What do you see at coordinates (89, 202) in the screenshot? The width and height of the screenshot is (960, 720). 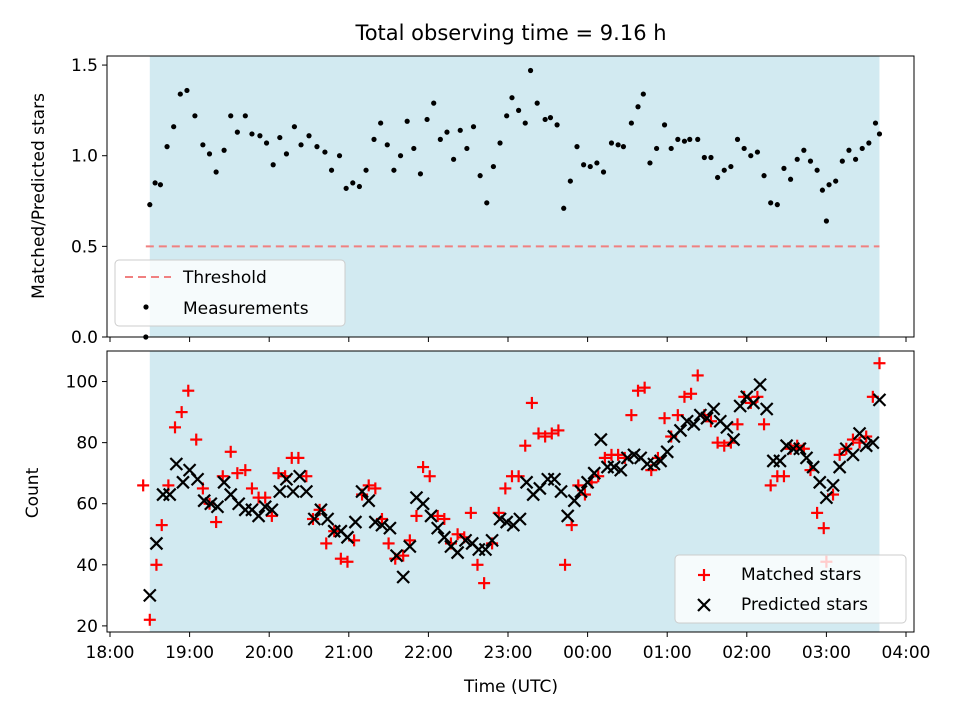 I see `top-y-axis: 0.0 0.5 1.0 1.5` at bounding box center [89, 202].